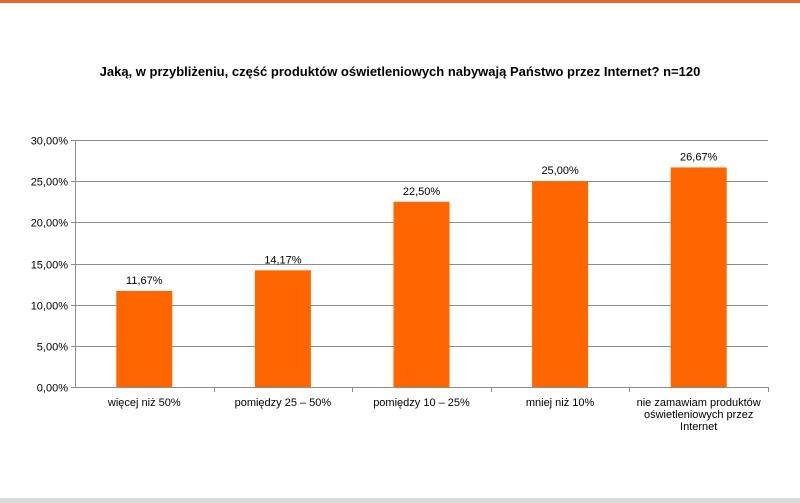  Describe the element at coordinates (560, 171) in the screenshot. I see `data-label: 25,00%` at that location.